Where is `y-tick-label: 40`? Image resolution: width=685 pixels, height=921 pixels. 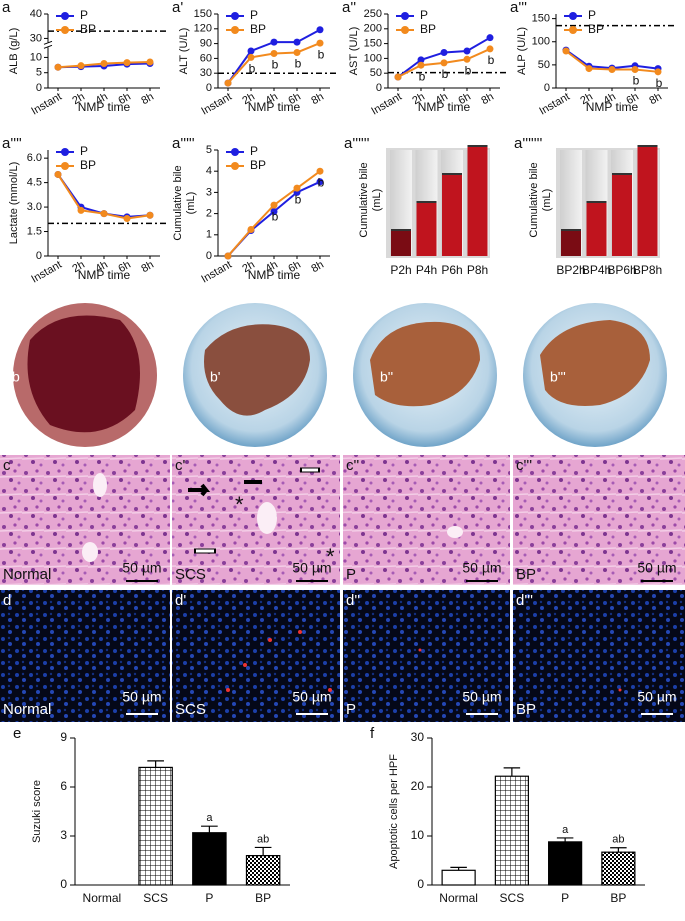 y-tick-label: 40 is located at coordinates (36, 14).